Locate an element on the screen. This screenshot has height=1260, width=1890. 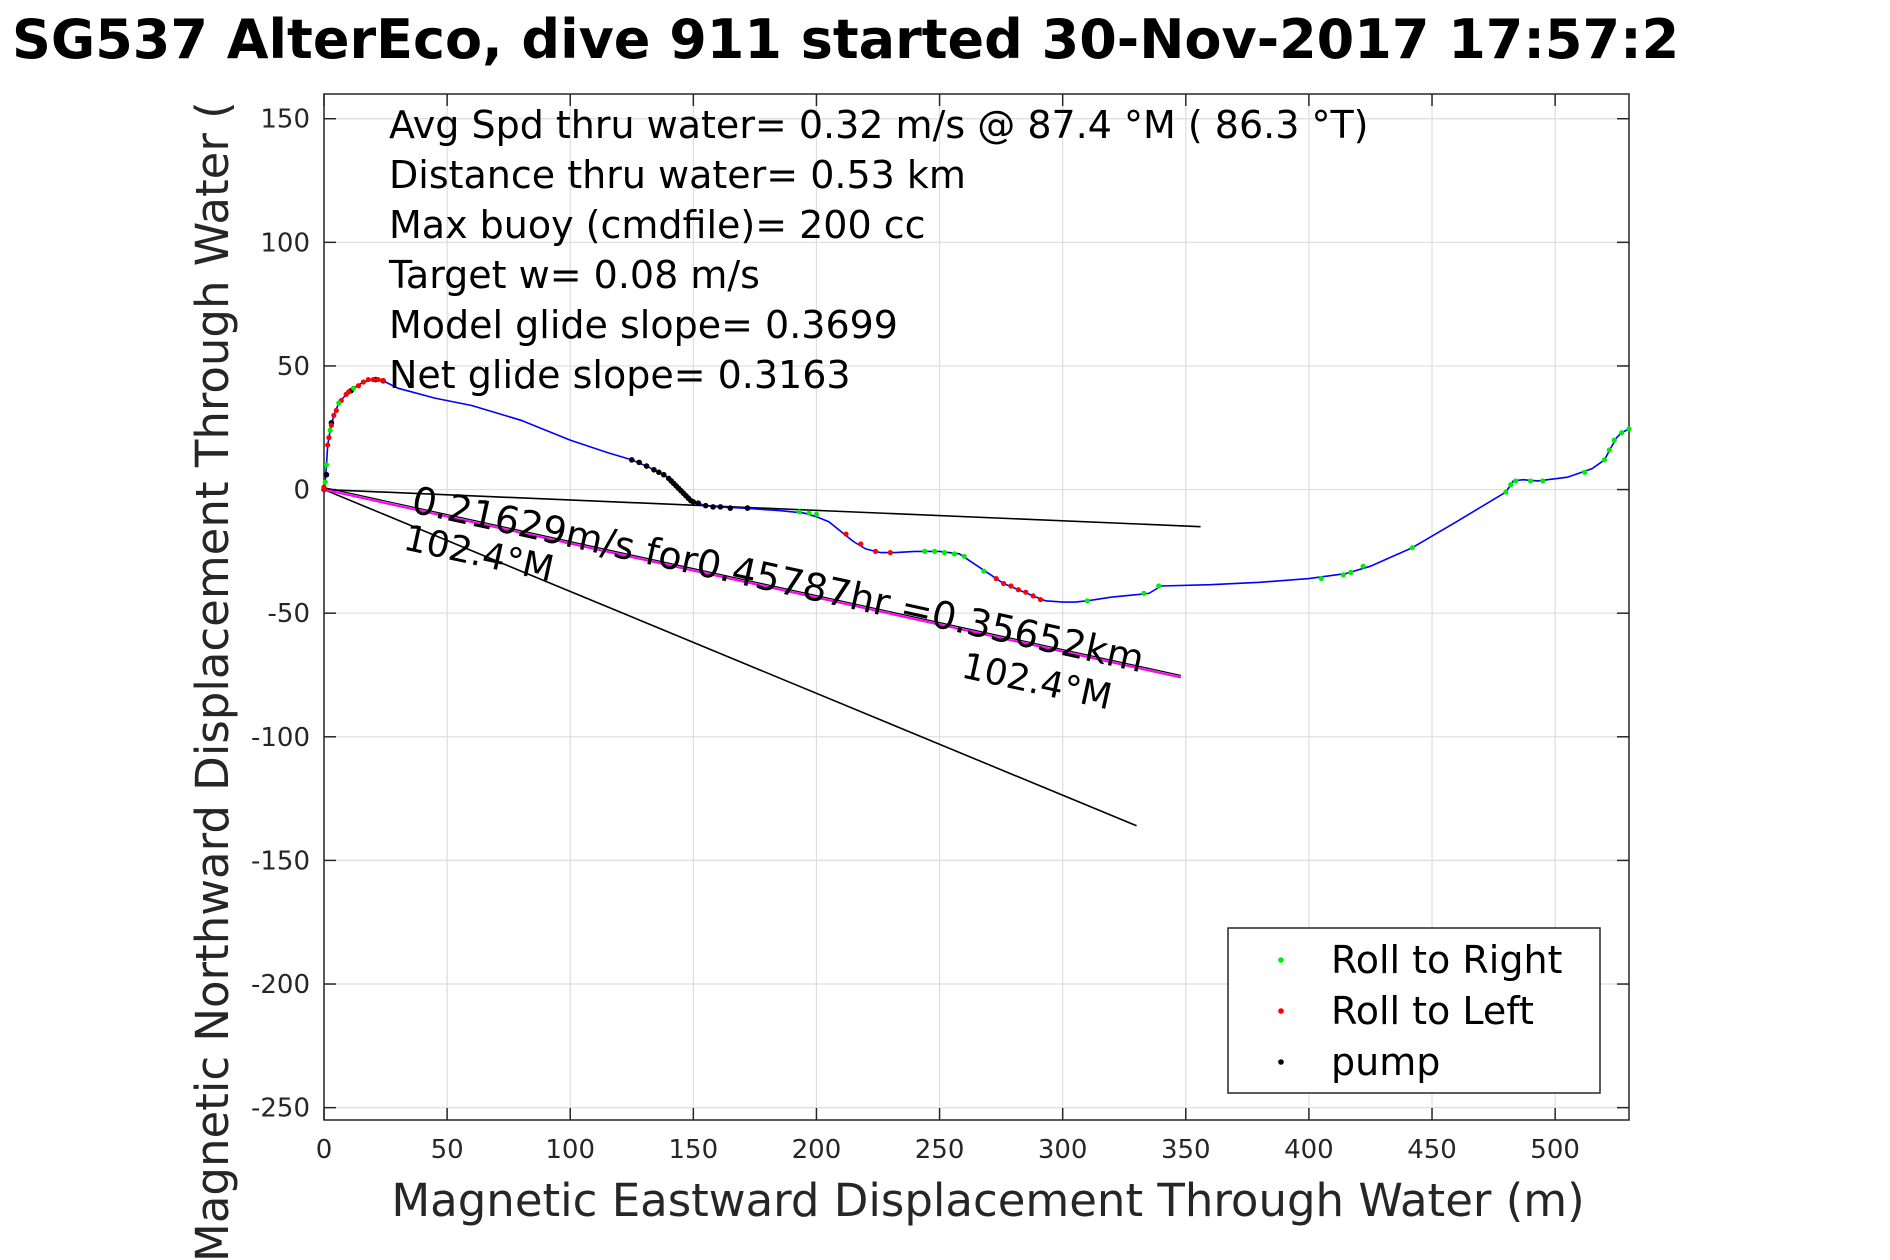
x-tick-label: 0 is located at coordinates (324, 1150).